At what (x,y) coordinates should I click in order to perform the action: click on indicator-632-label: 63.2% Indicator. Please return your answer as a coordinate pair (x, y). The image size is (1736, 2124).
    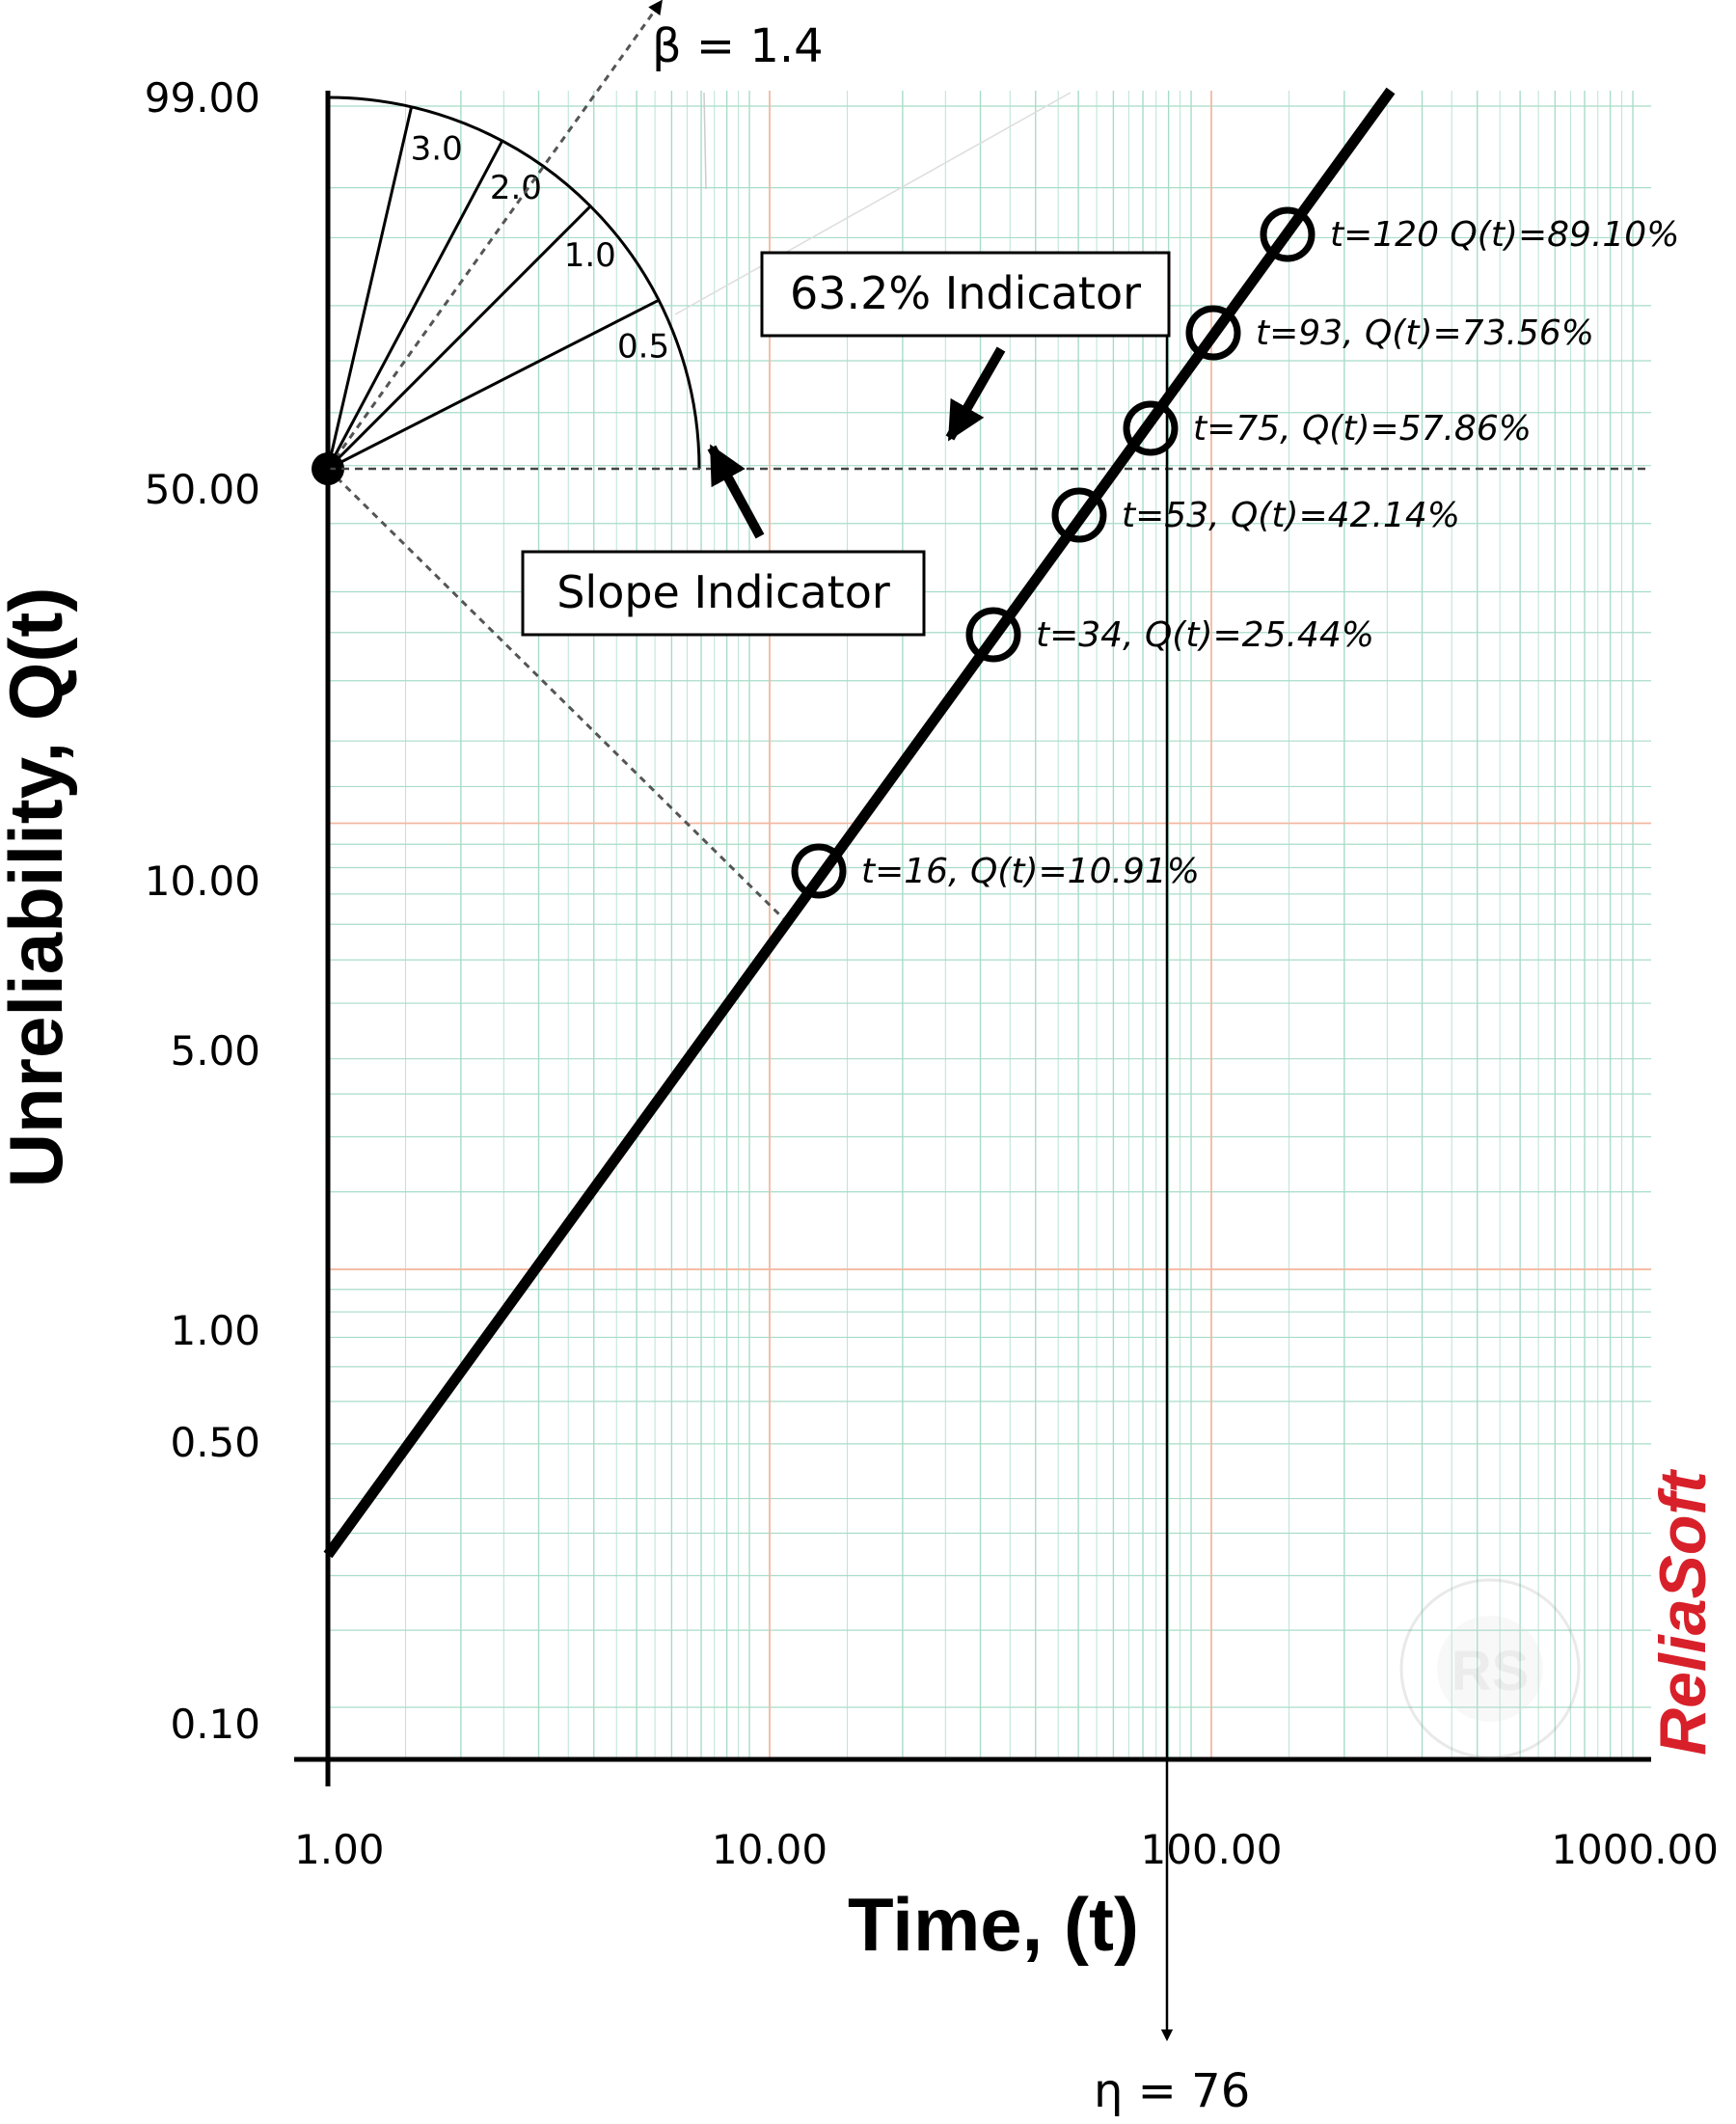
    Looking at the image, I should click on (965, 293).